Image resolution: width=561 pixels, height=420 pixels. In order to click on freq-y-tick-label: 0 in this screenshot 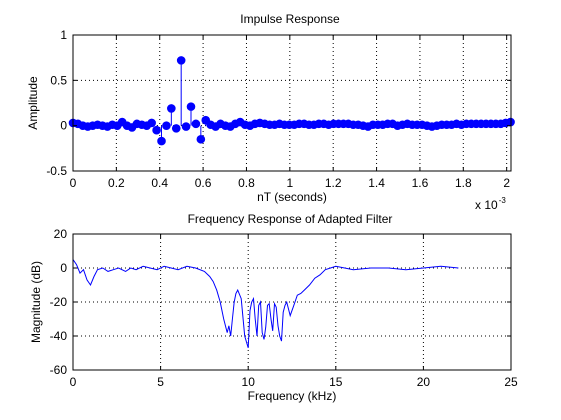, I will do `click(63, 268)`.